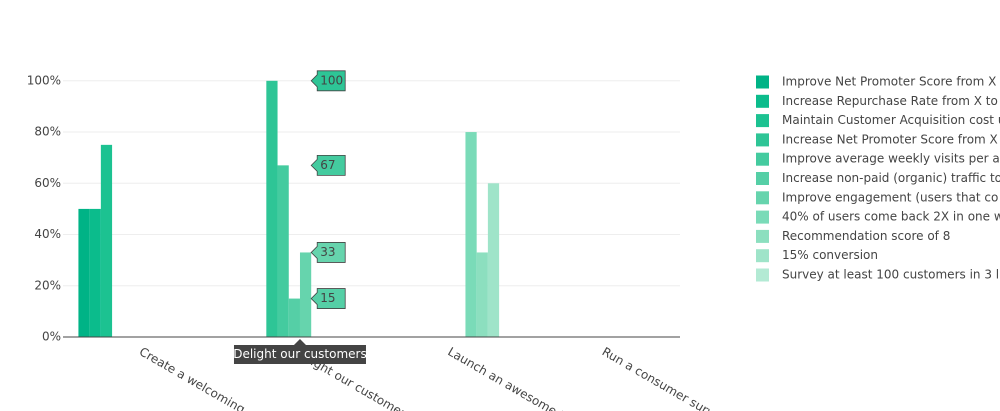 The height and width of the screenshot is (411, 1000). Describe the element at coordinates (331, 80) in the screenshot. I see `hover-value: 100` at that location.